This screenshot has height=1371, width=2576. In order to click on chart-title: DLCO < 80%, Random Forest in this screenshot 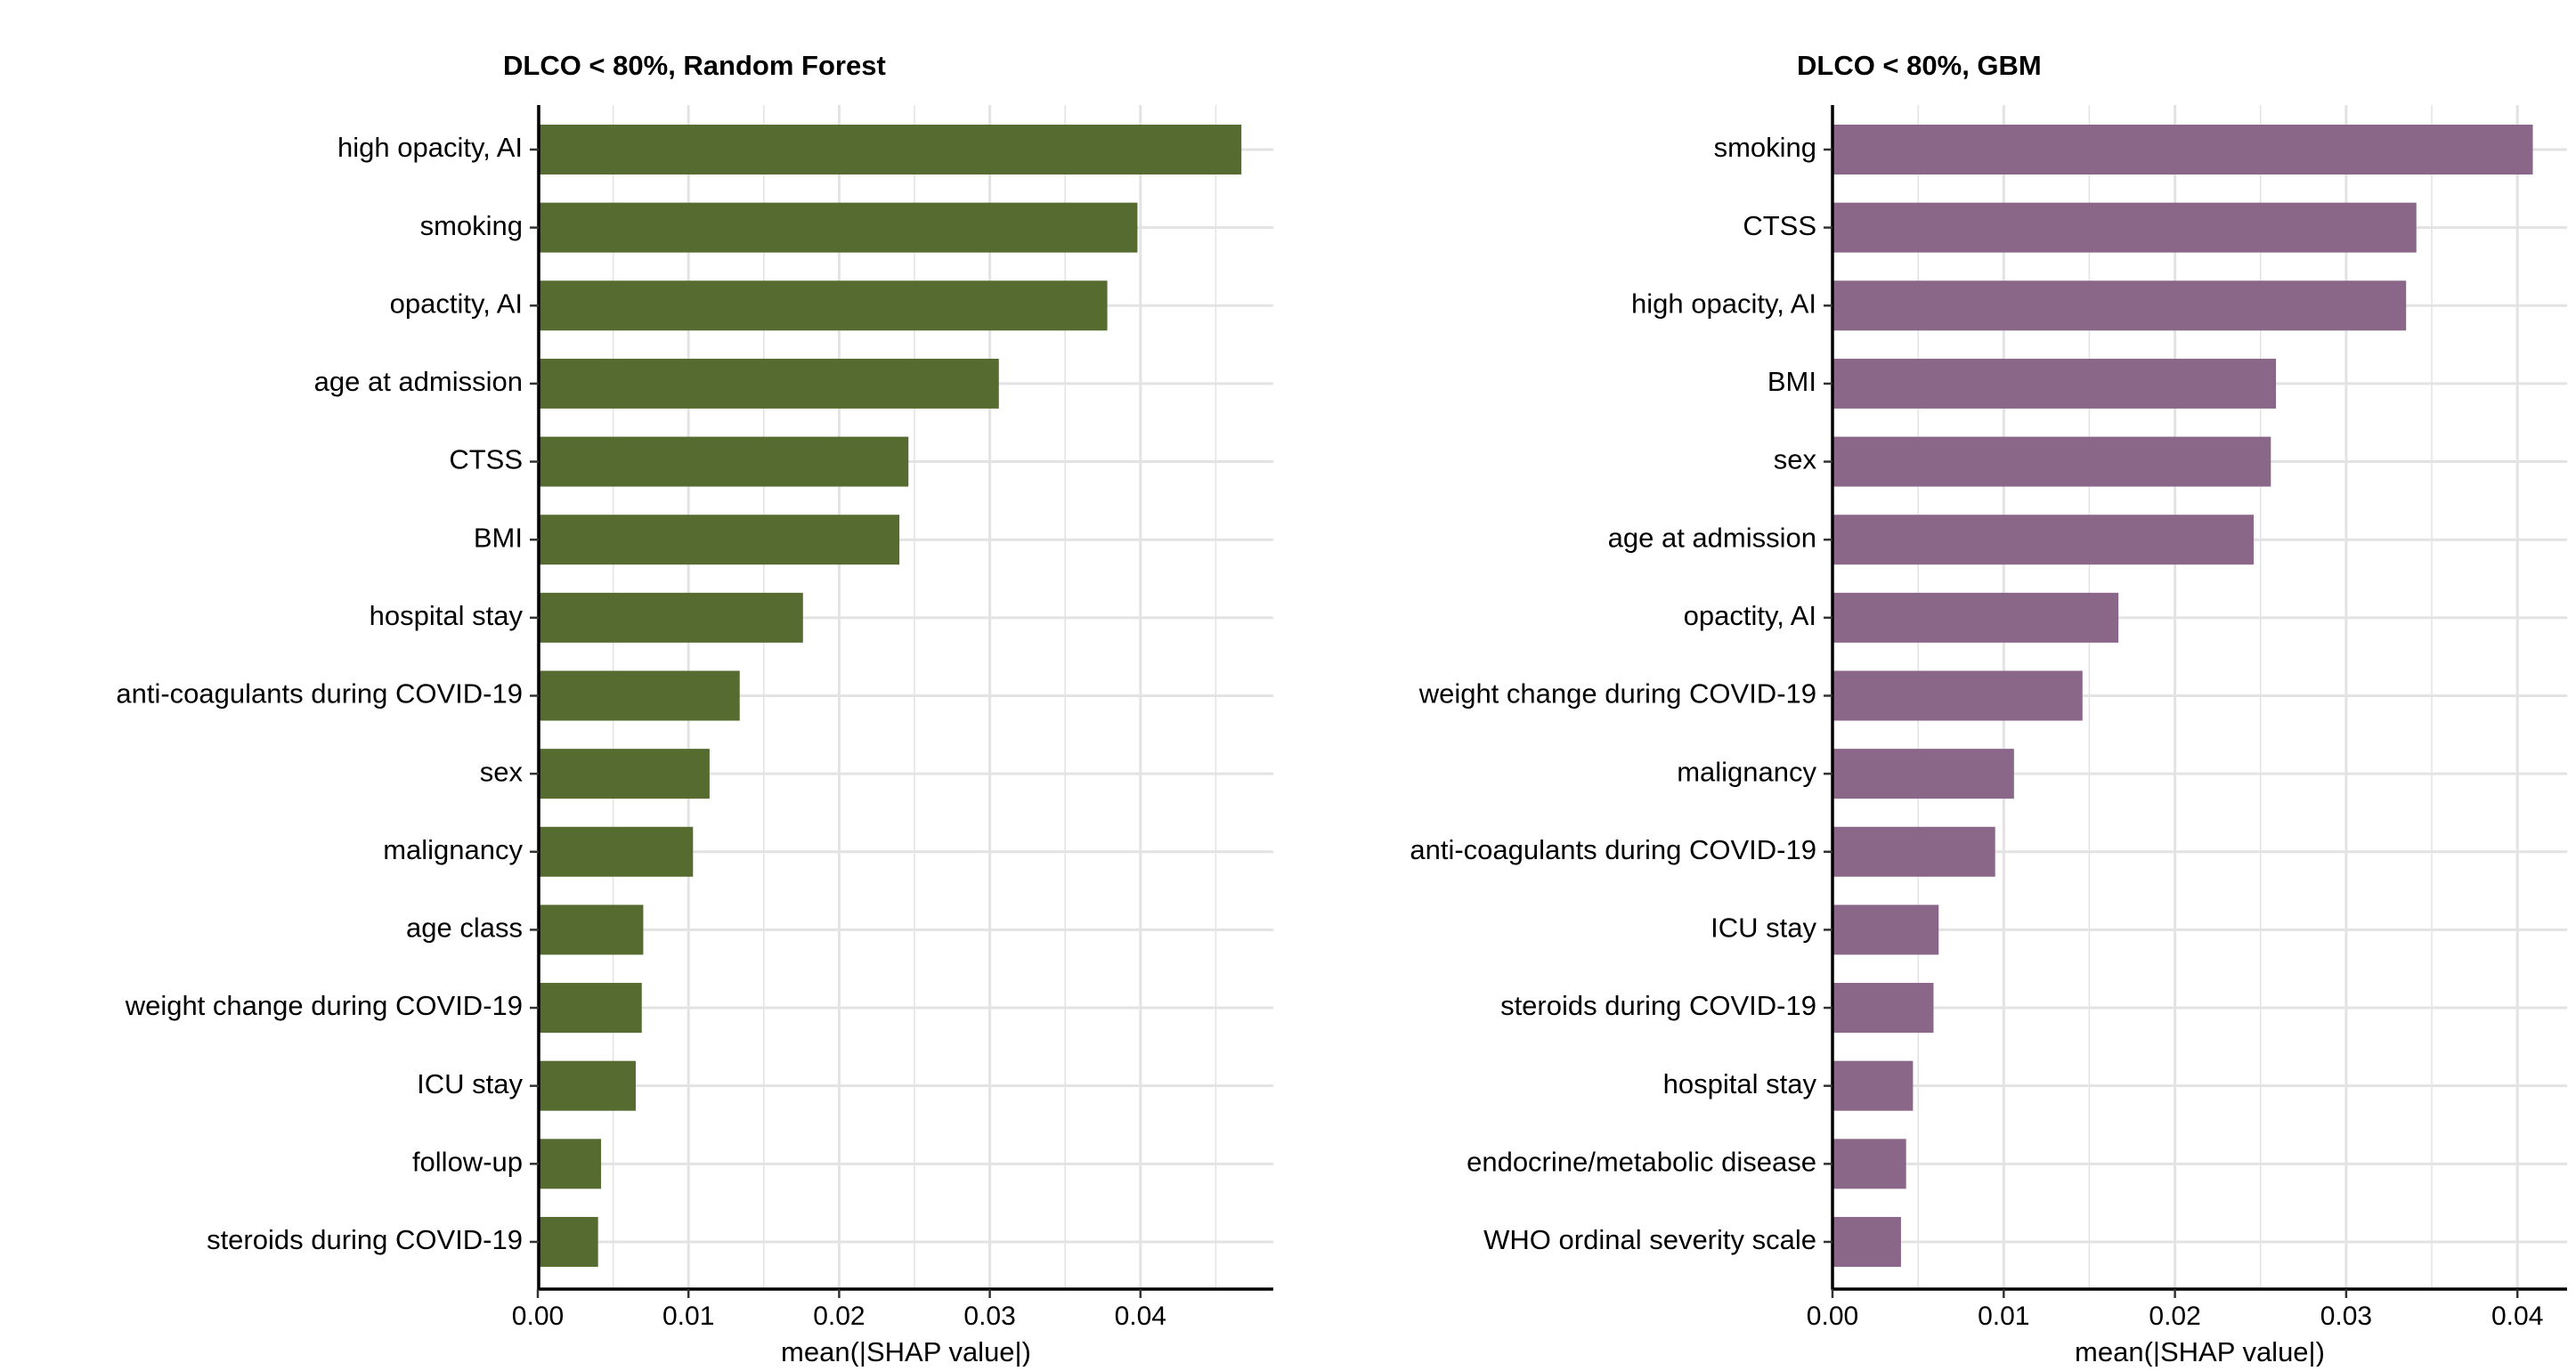, I will do `click(694, 65)`.